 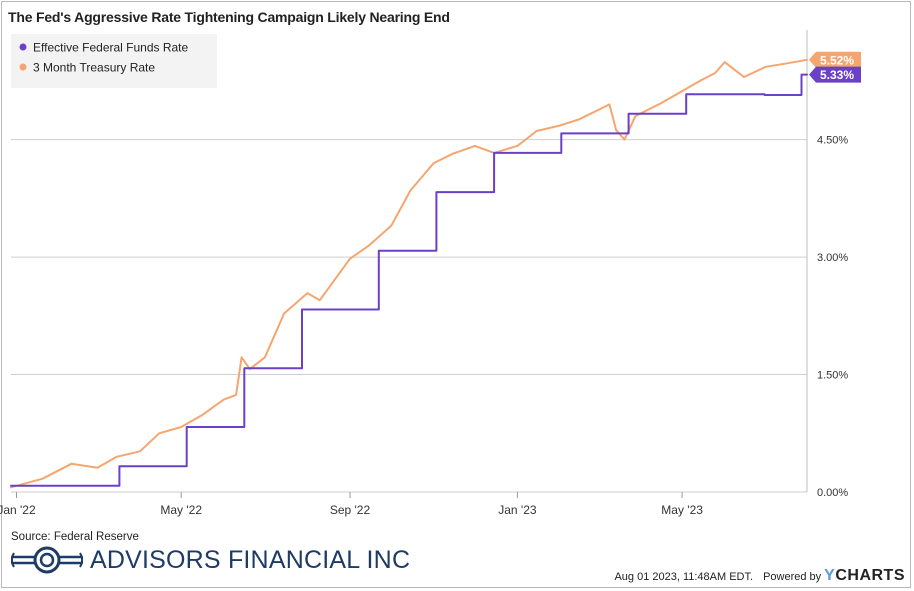 I want to click on end-label-layer: 5.52%5.33%, so click(x=835, y=67).